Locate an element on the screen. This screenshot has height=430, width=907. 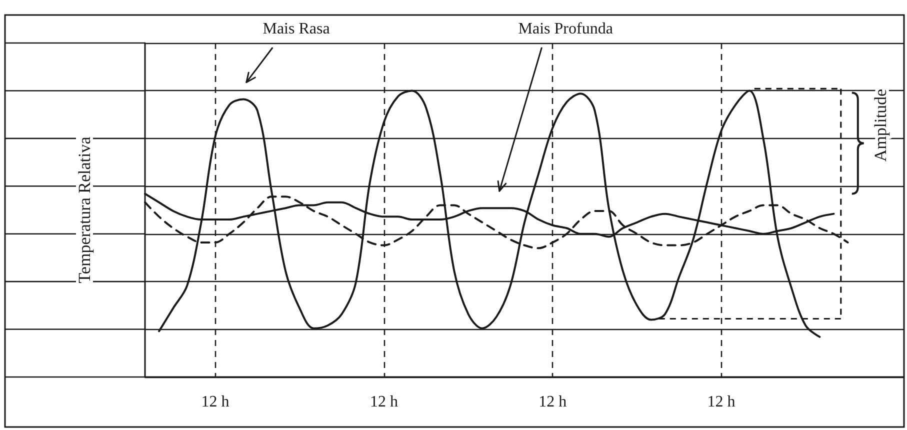
annotation: Amplitude is located at coordinates (880, 125).